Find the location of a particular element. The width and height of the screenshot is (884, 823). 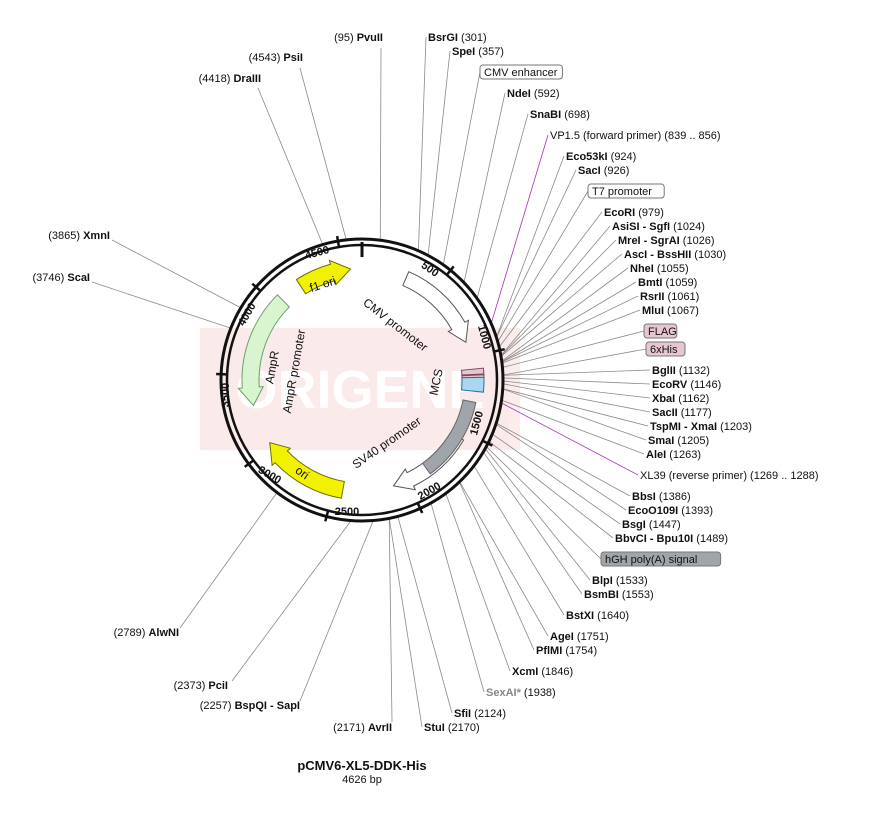

svg-text: T7 promoter is located at coordinates (622, 192).